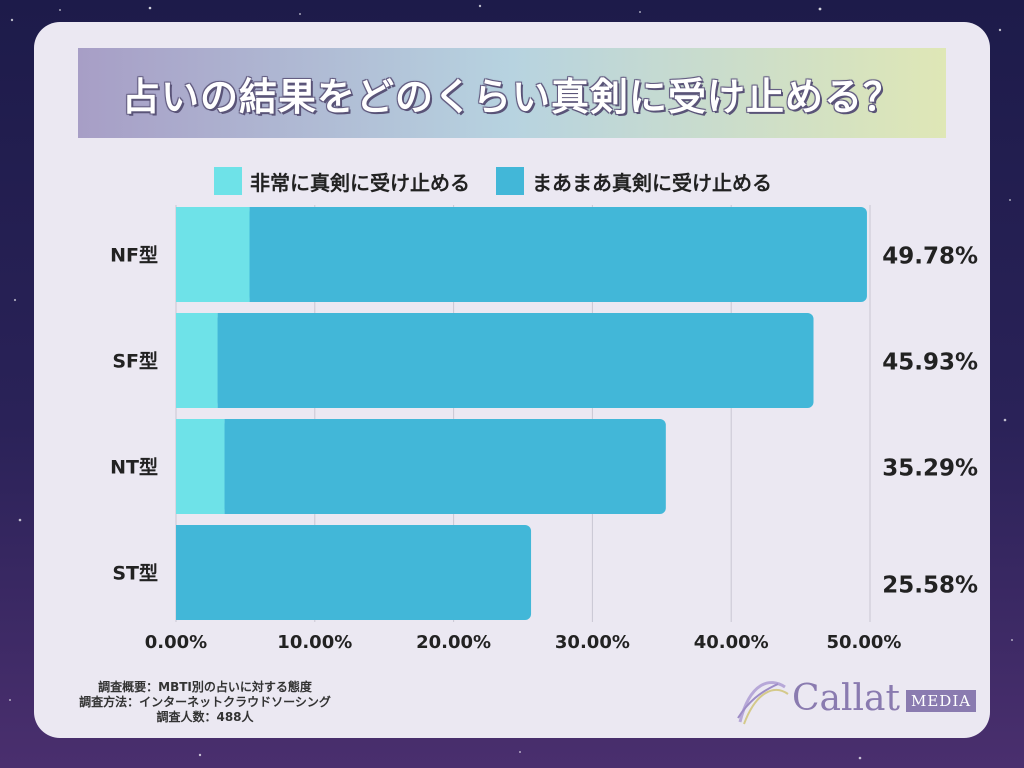 The width and height of the screenshot is (1024, 768). I want to click on legend-label-very-serious: 非常に真剣に受け止める, so click(360, 182).